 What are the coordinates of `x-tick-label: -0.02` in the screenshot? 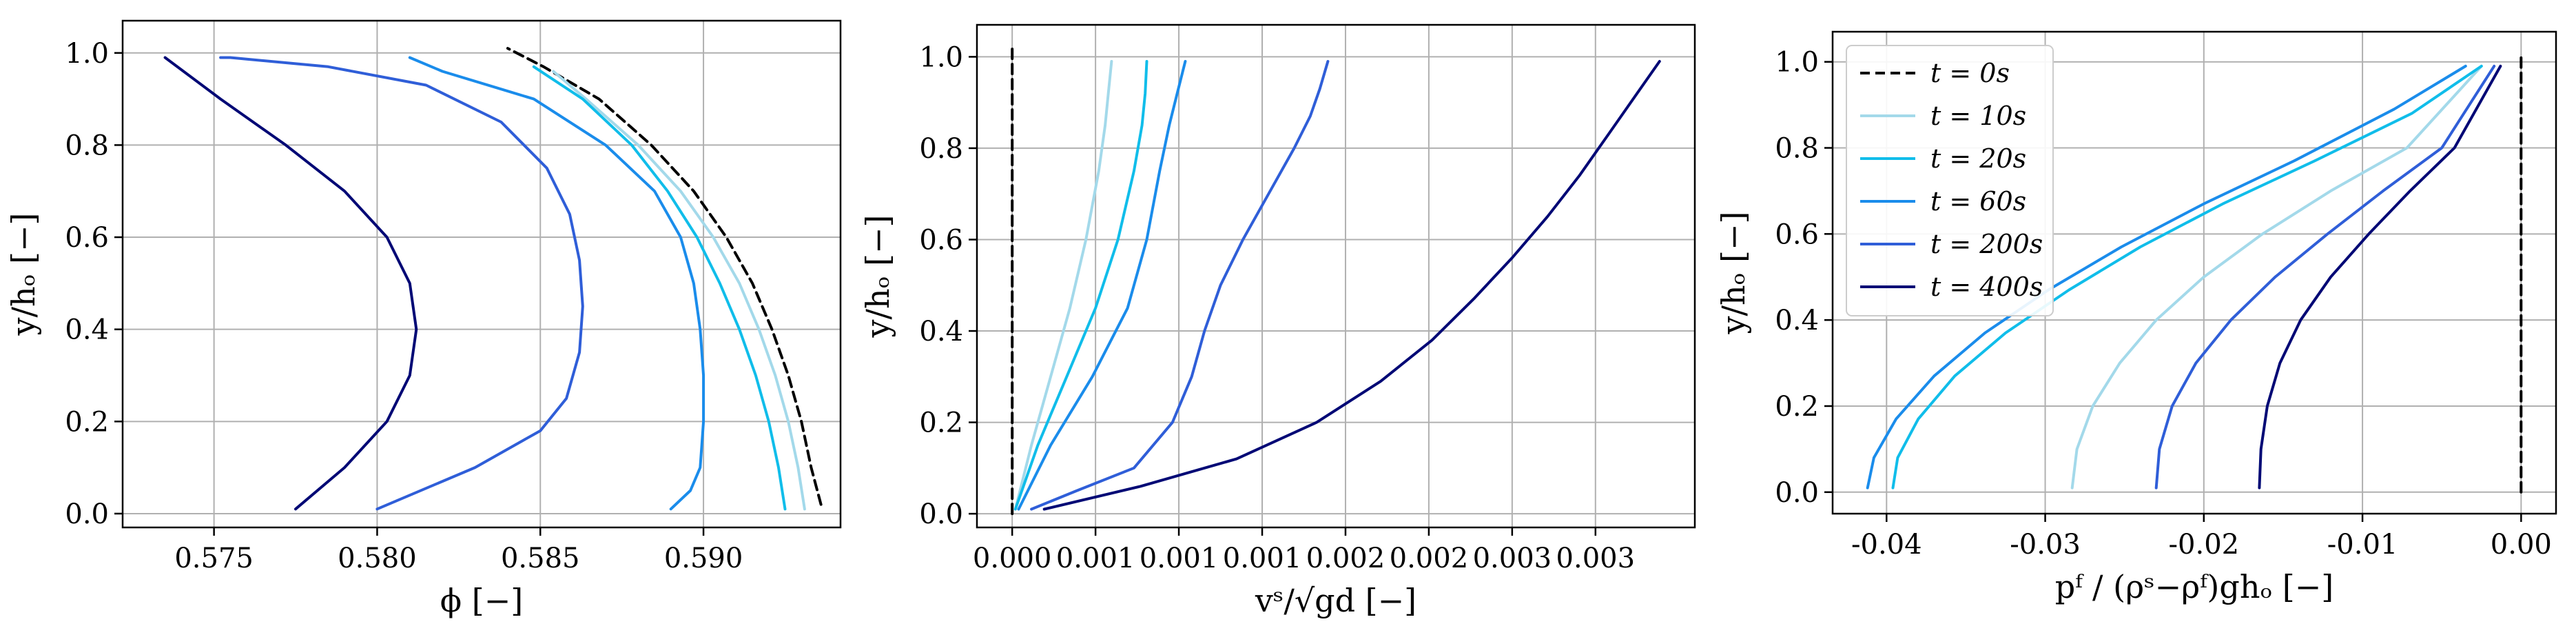 It's located at (2204, 545).